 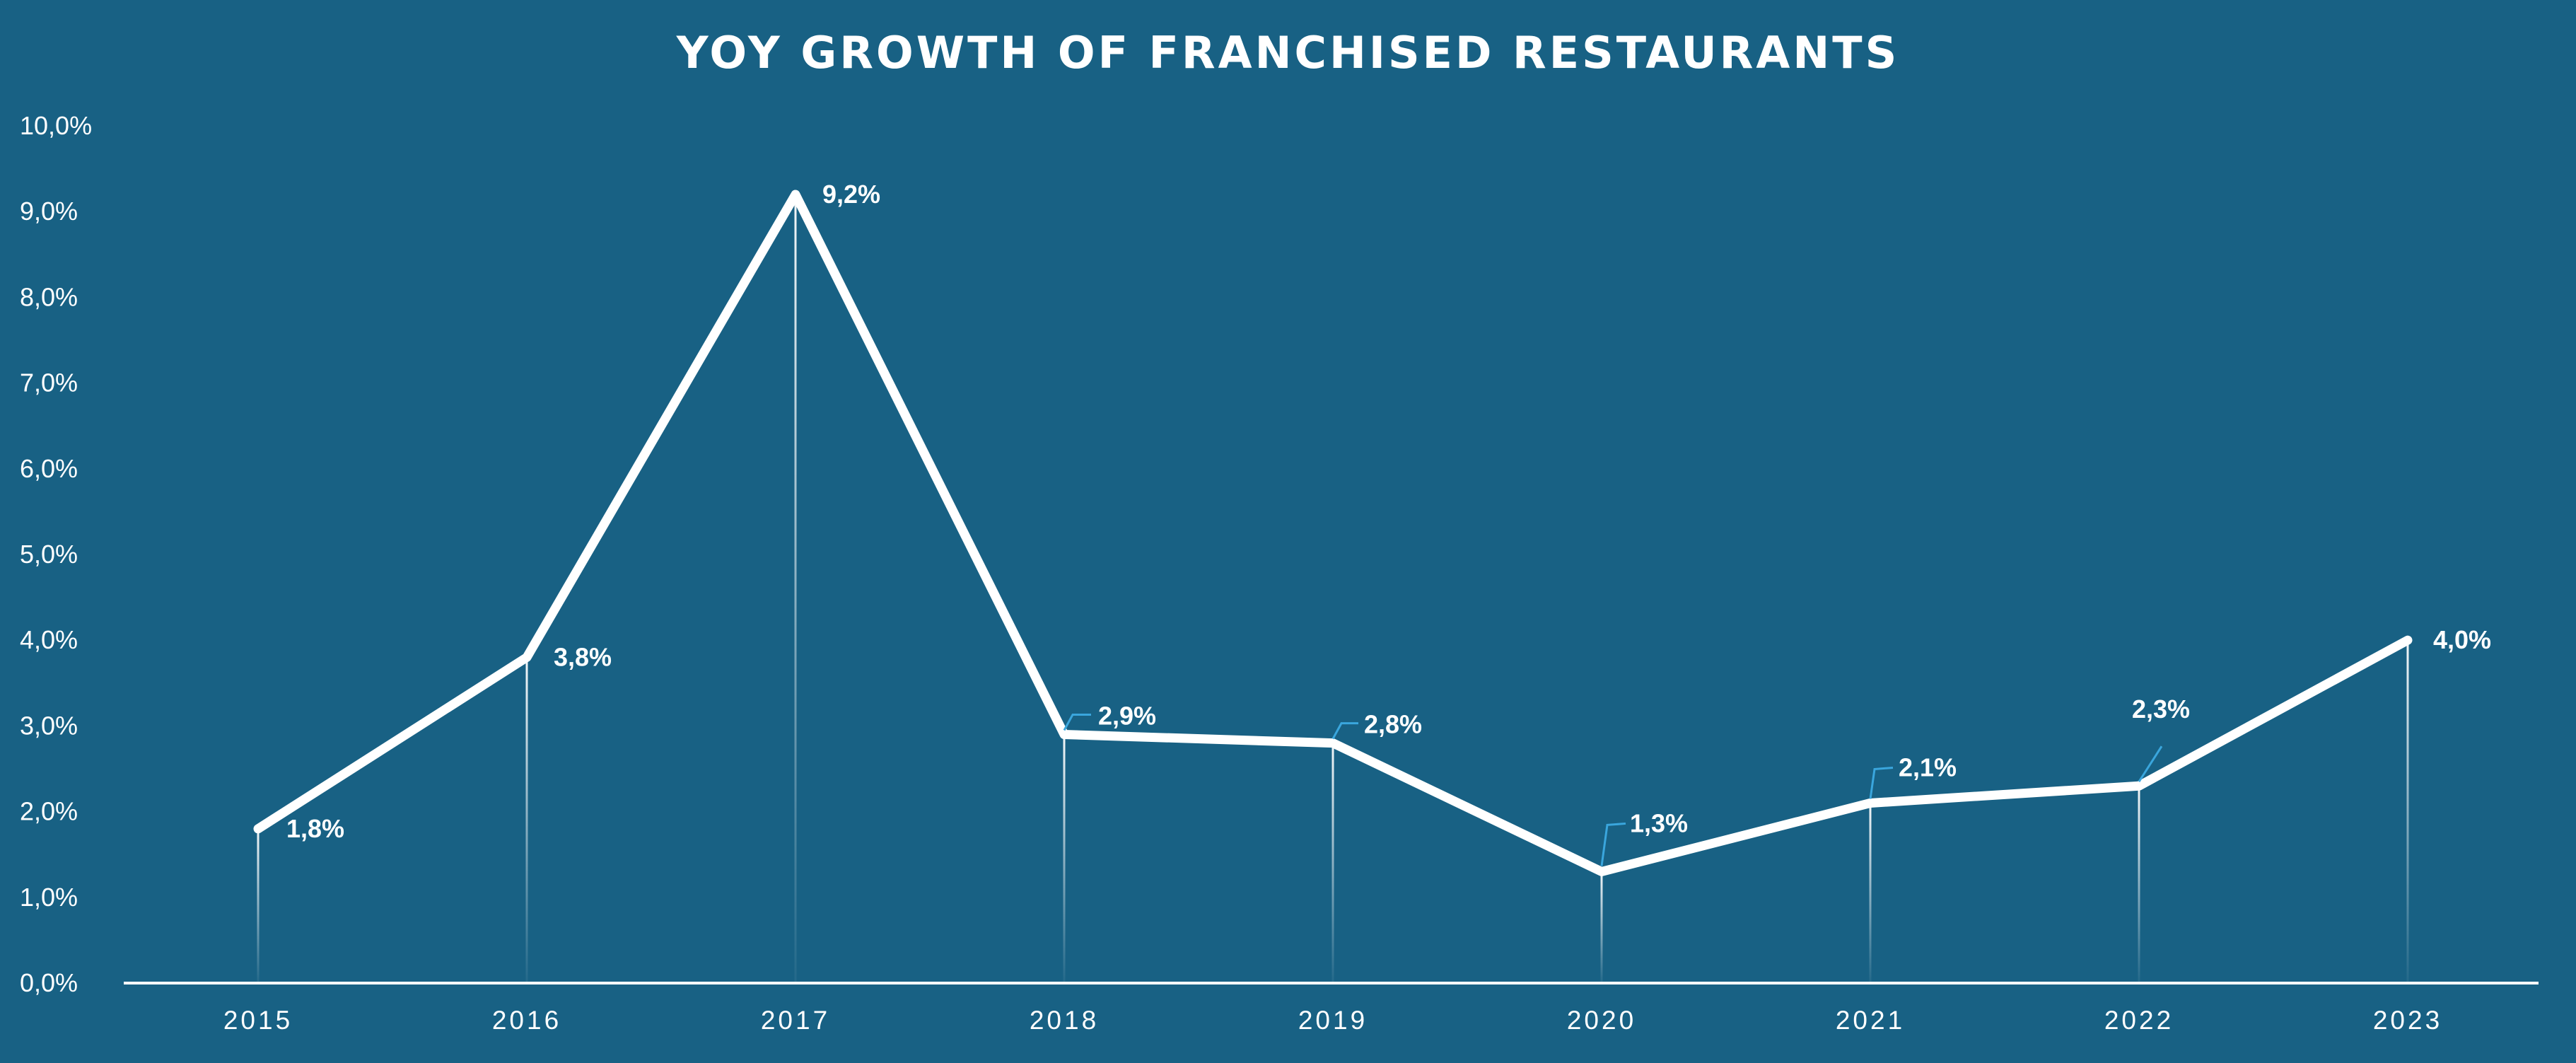 I want to click on x-tick-label: 2019, so click(x=1333, y=1020).